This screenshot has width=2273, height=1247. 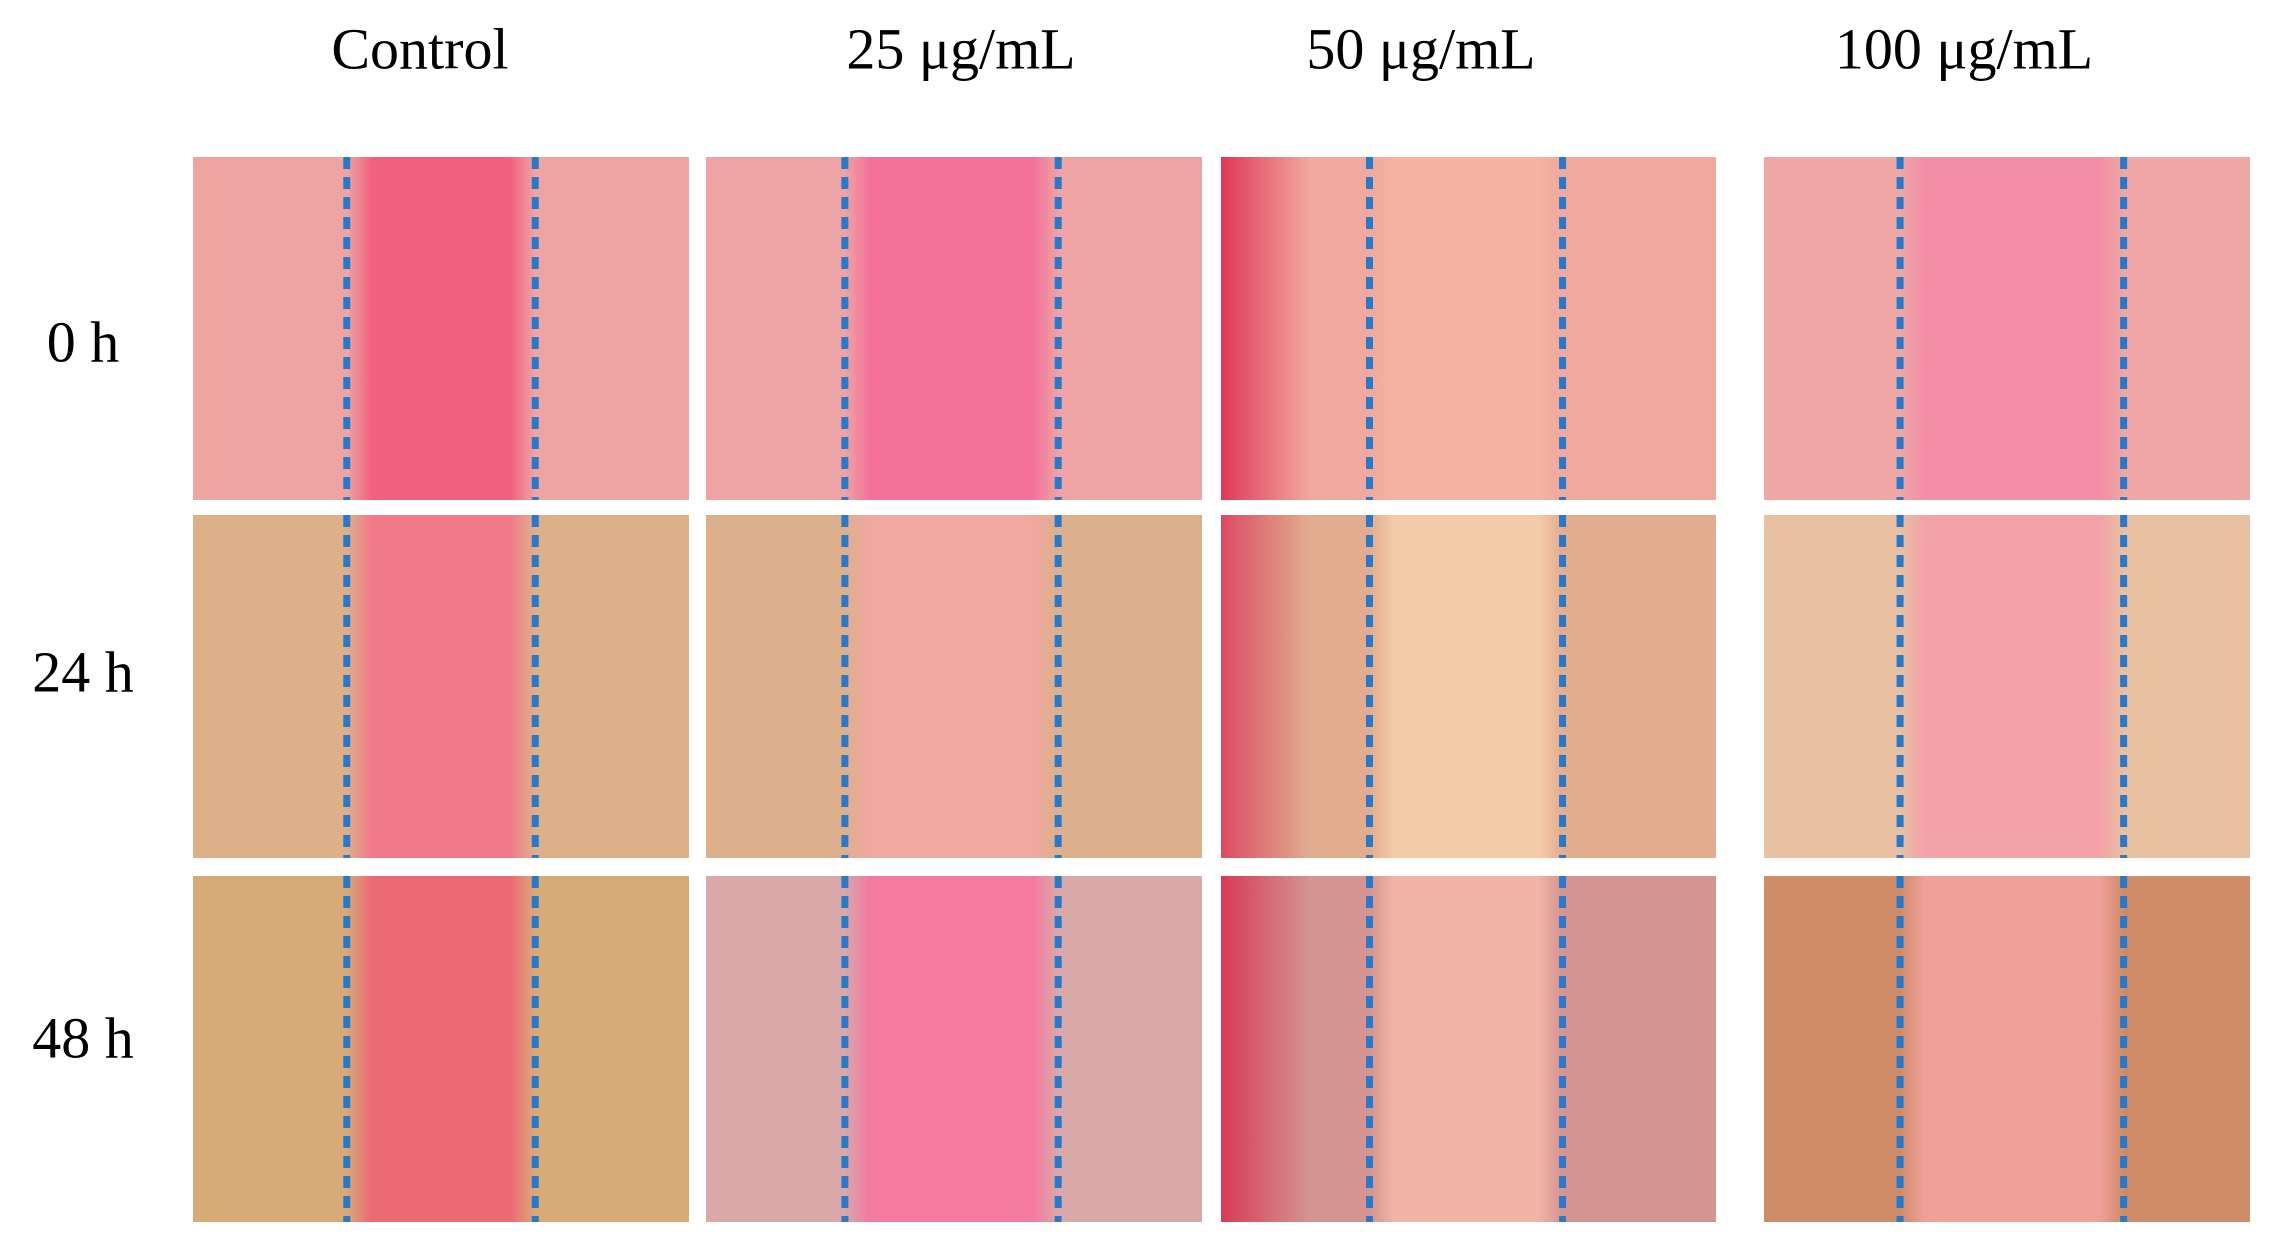 What do you see at coordinates (83, 1037) in the screenshot?
I see `row-label: 48 h` at bounding box center [83, 1037].